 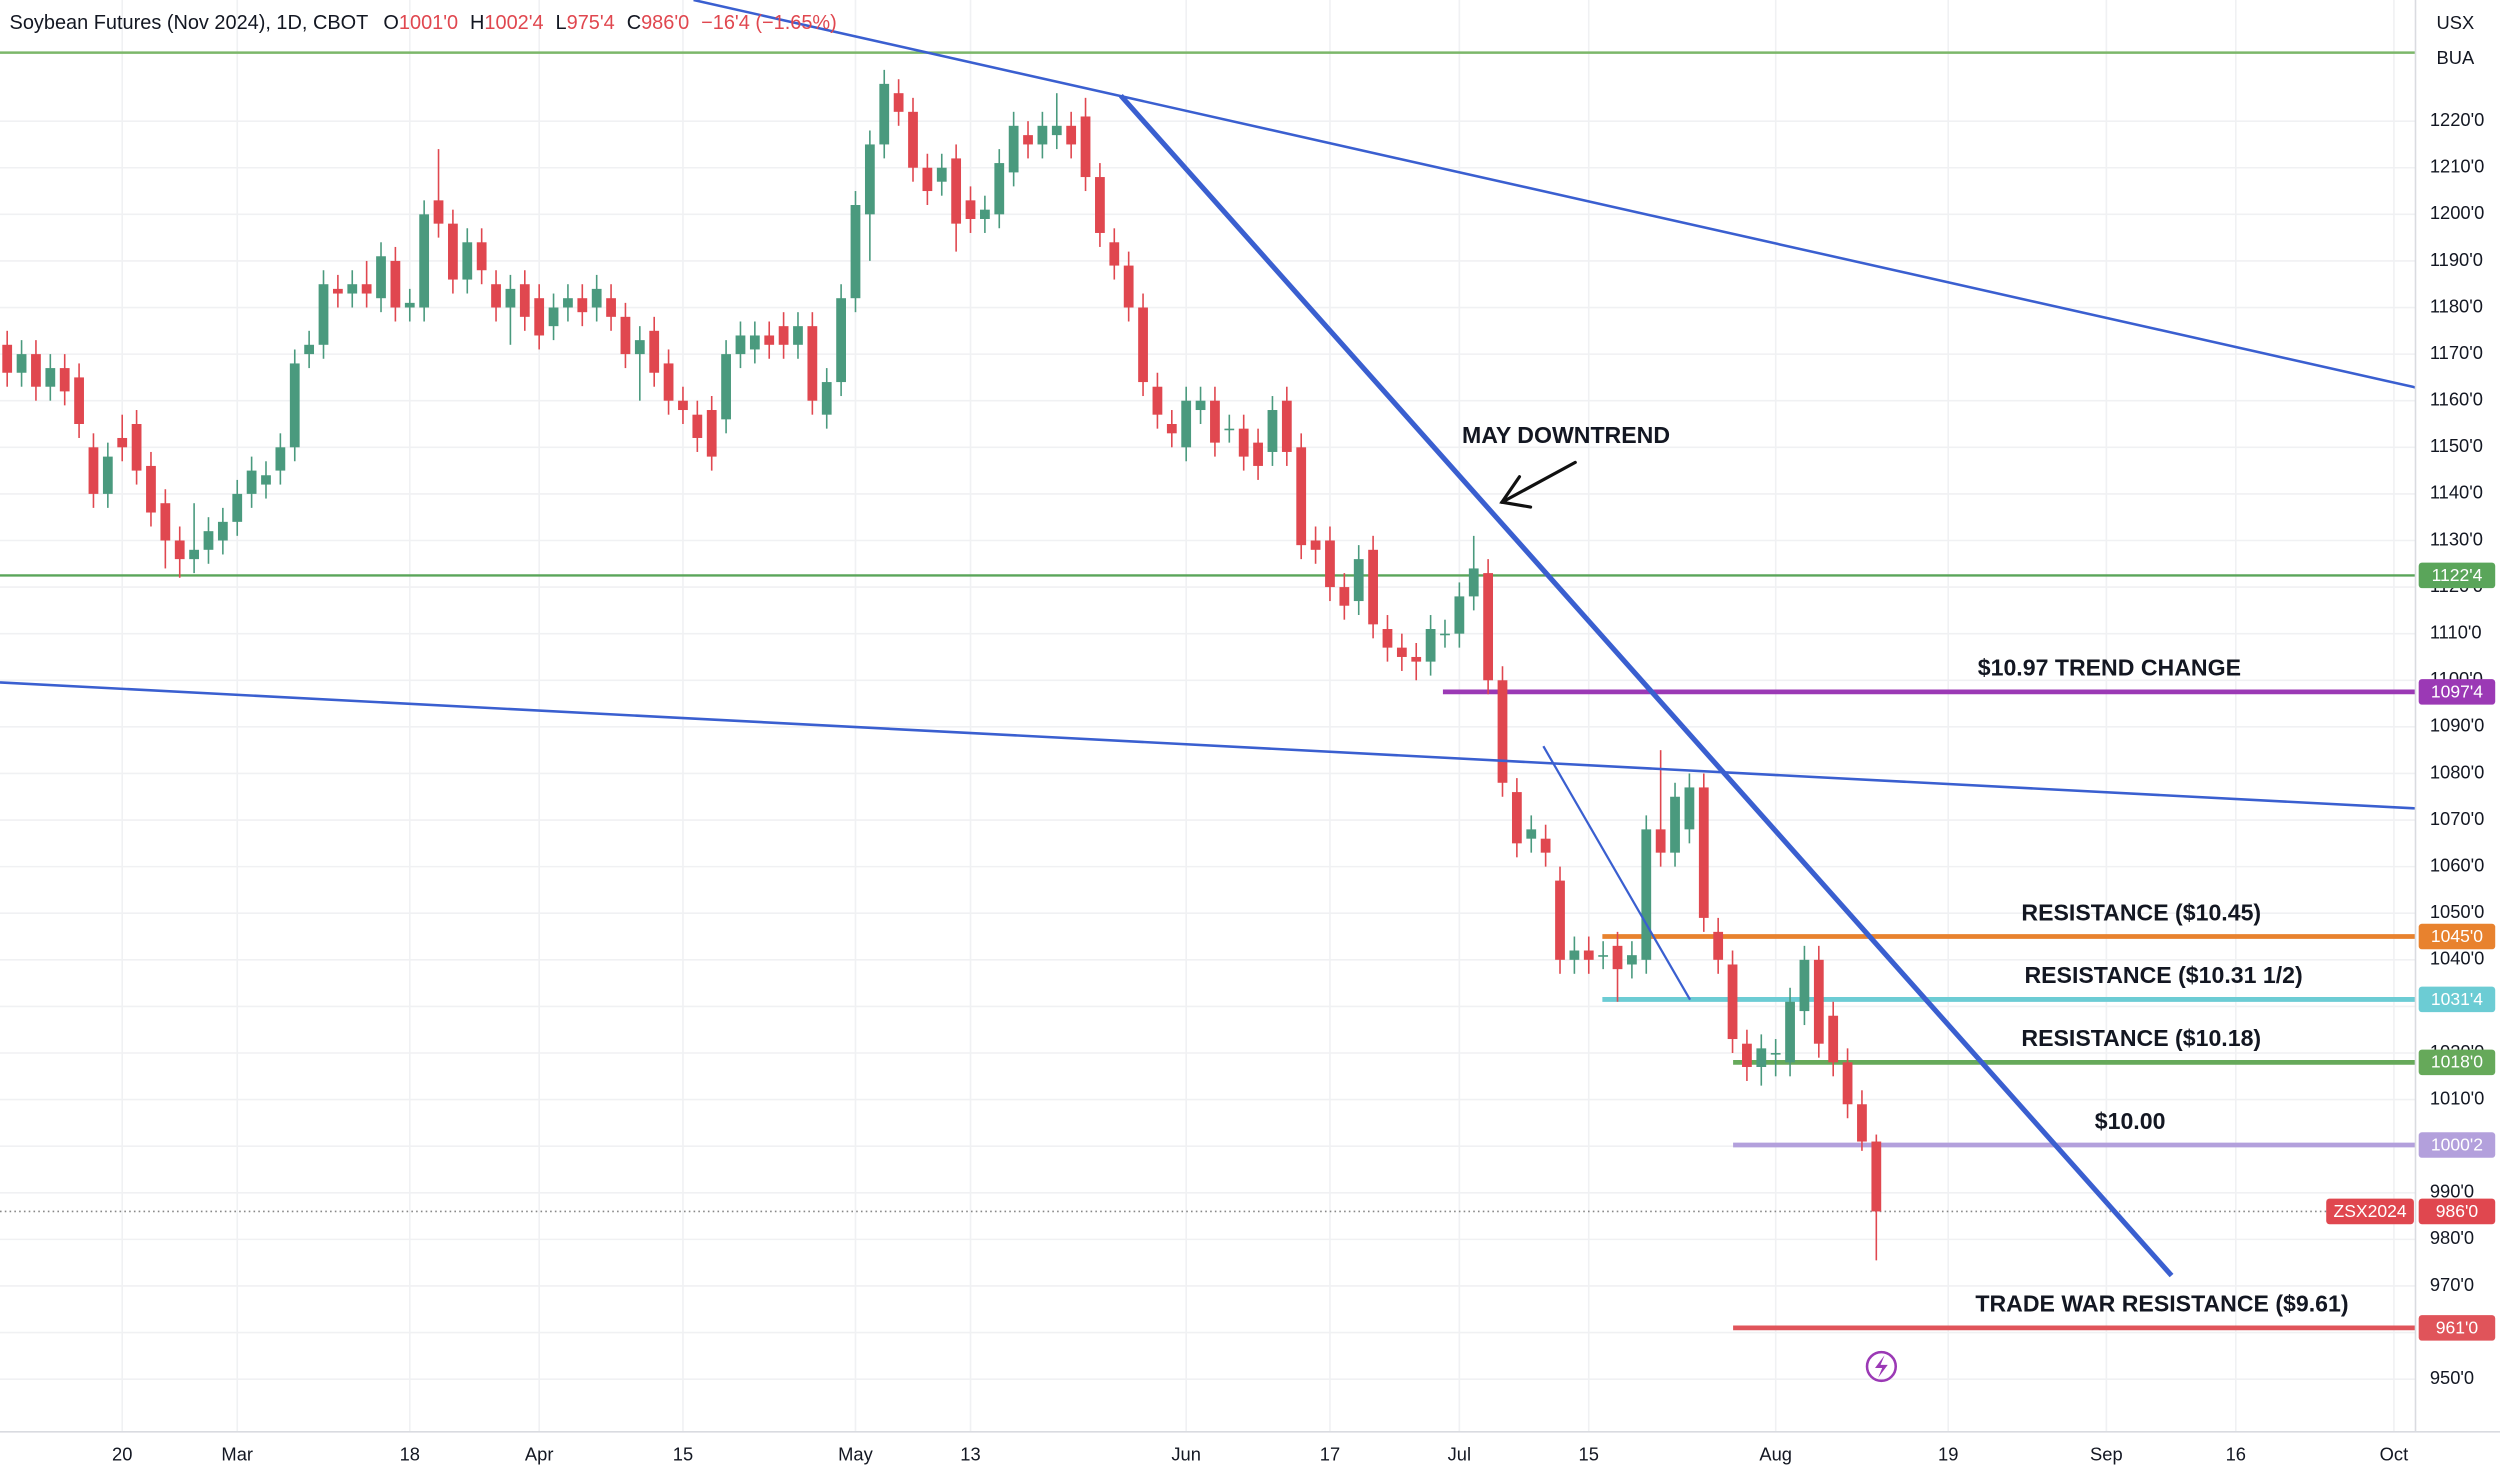 I want to click on x-tick-label: 19, so click(x=1948, y=1454).